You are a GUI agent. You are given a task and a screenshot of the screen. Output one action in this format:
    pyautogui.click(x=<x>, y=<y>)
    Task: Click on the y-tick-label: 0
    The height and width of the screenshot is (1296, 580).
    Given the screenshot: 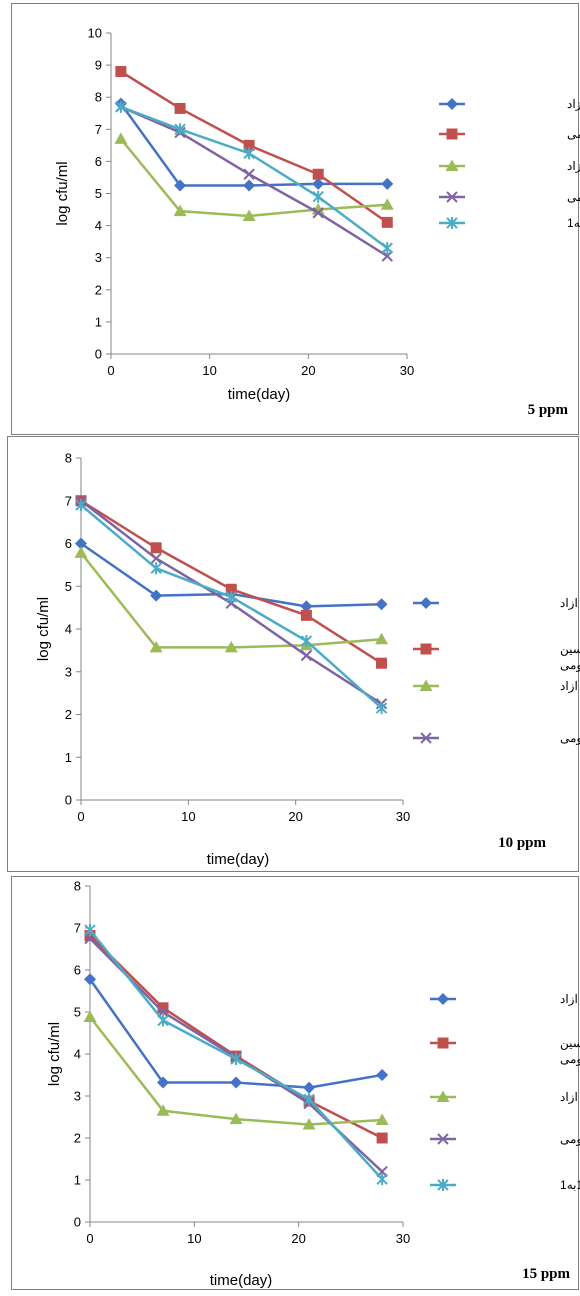 What is the action you would take?
    pyautogui.click(x=98, y=354)
    